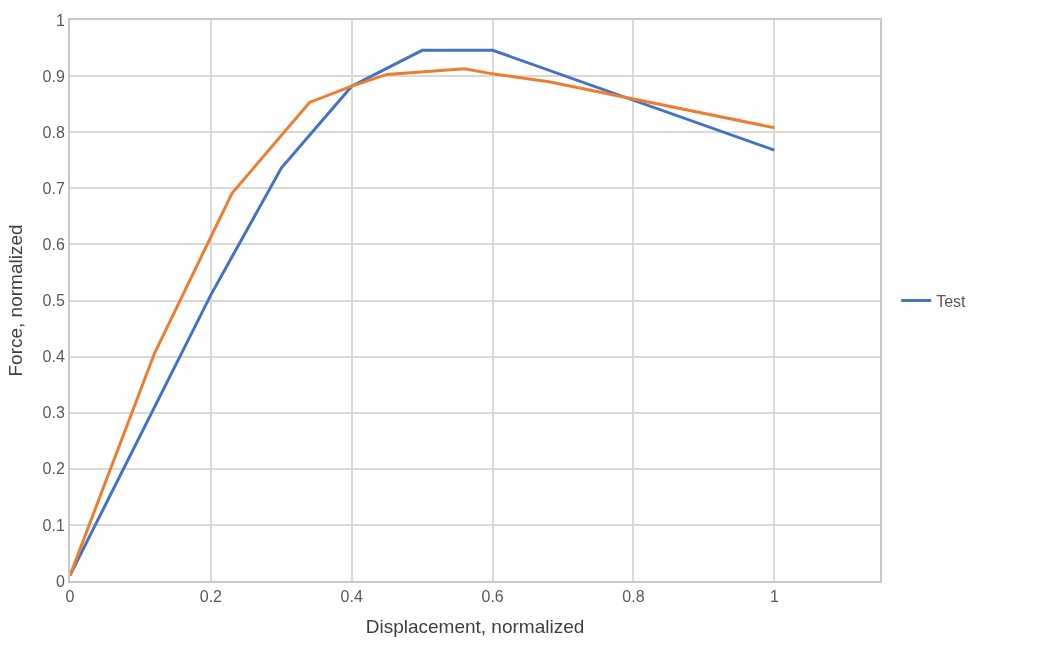 The width and height of the screenshot is (1055, 651). Describe the element at coordinates (53, 188) in the screenshot. I see `y-tick-label: 0.7` at that location.